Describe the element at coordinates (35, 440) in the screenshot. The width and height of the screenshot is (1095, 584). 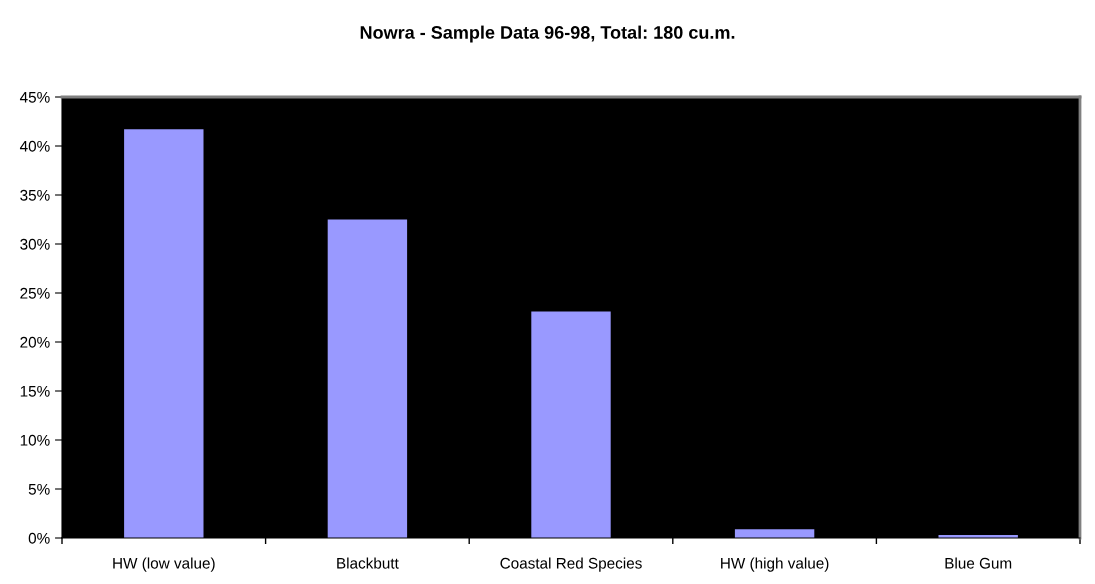
I see `y-tick-label: 10%` at that location.